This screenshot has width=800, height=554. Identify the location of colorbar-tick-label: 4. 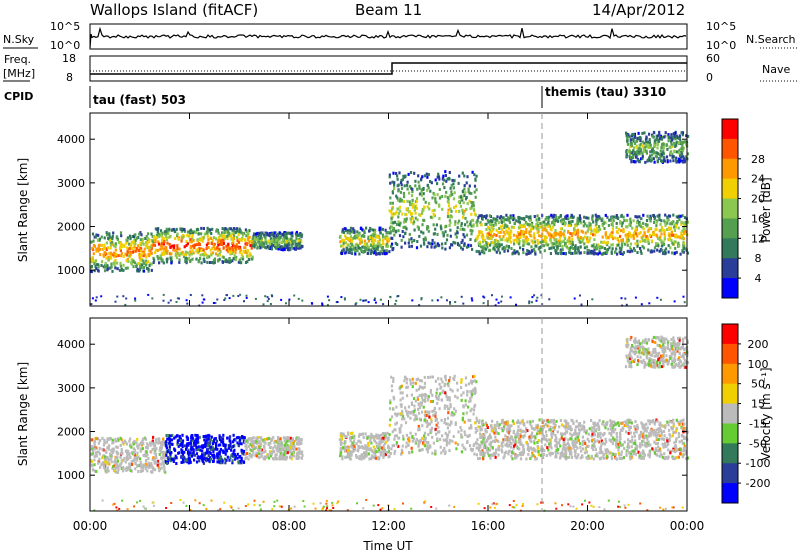
(758, 278).